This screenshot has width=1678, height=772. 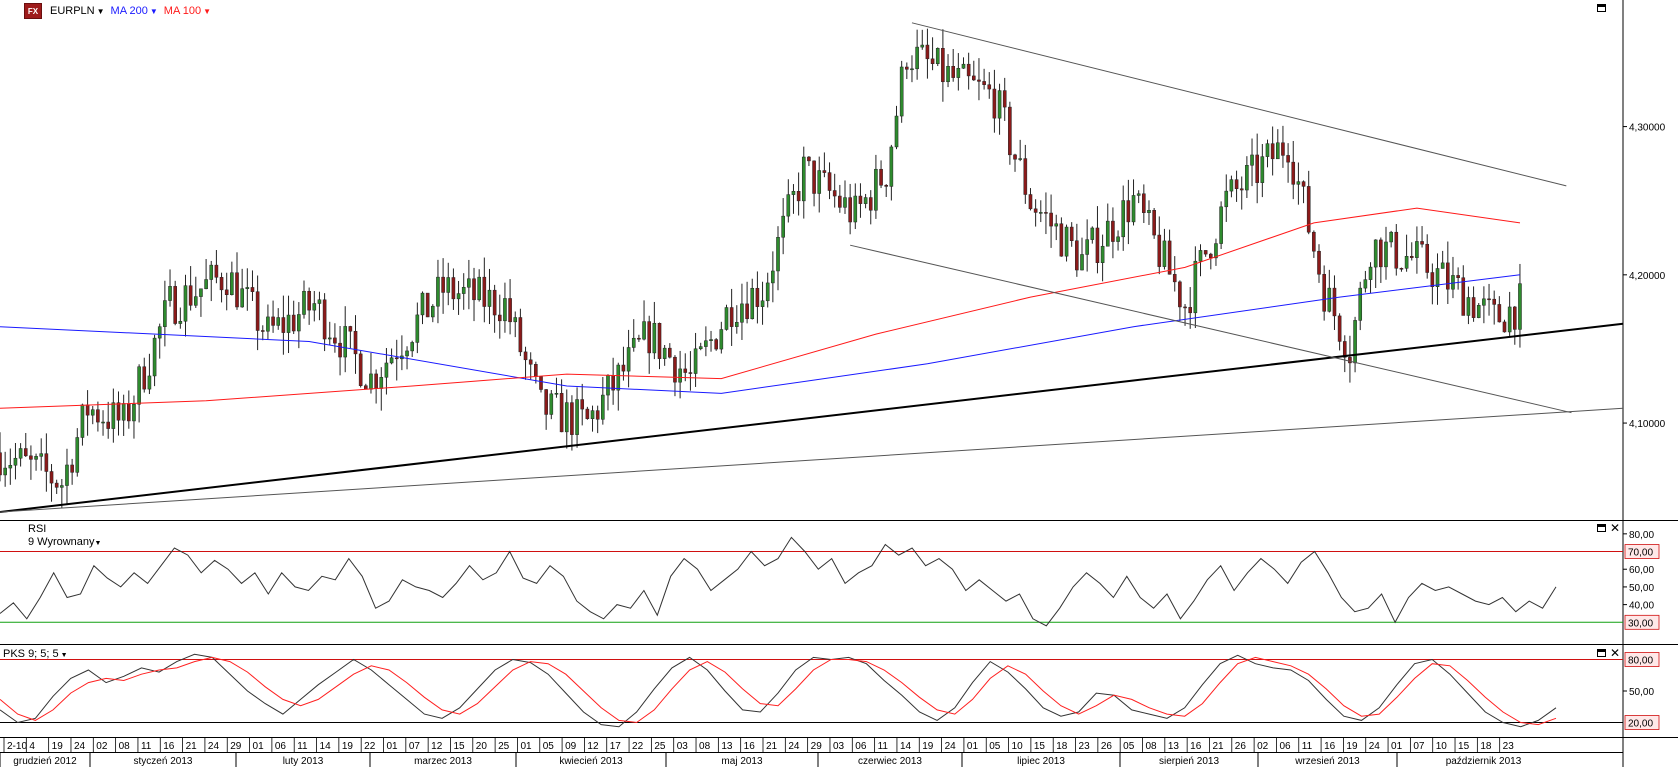 I want to click on day-label: 10, so click(x=1442, y=746).